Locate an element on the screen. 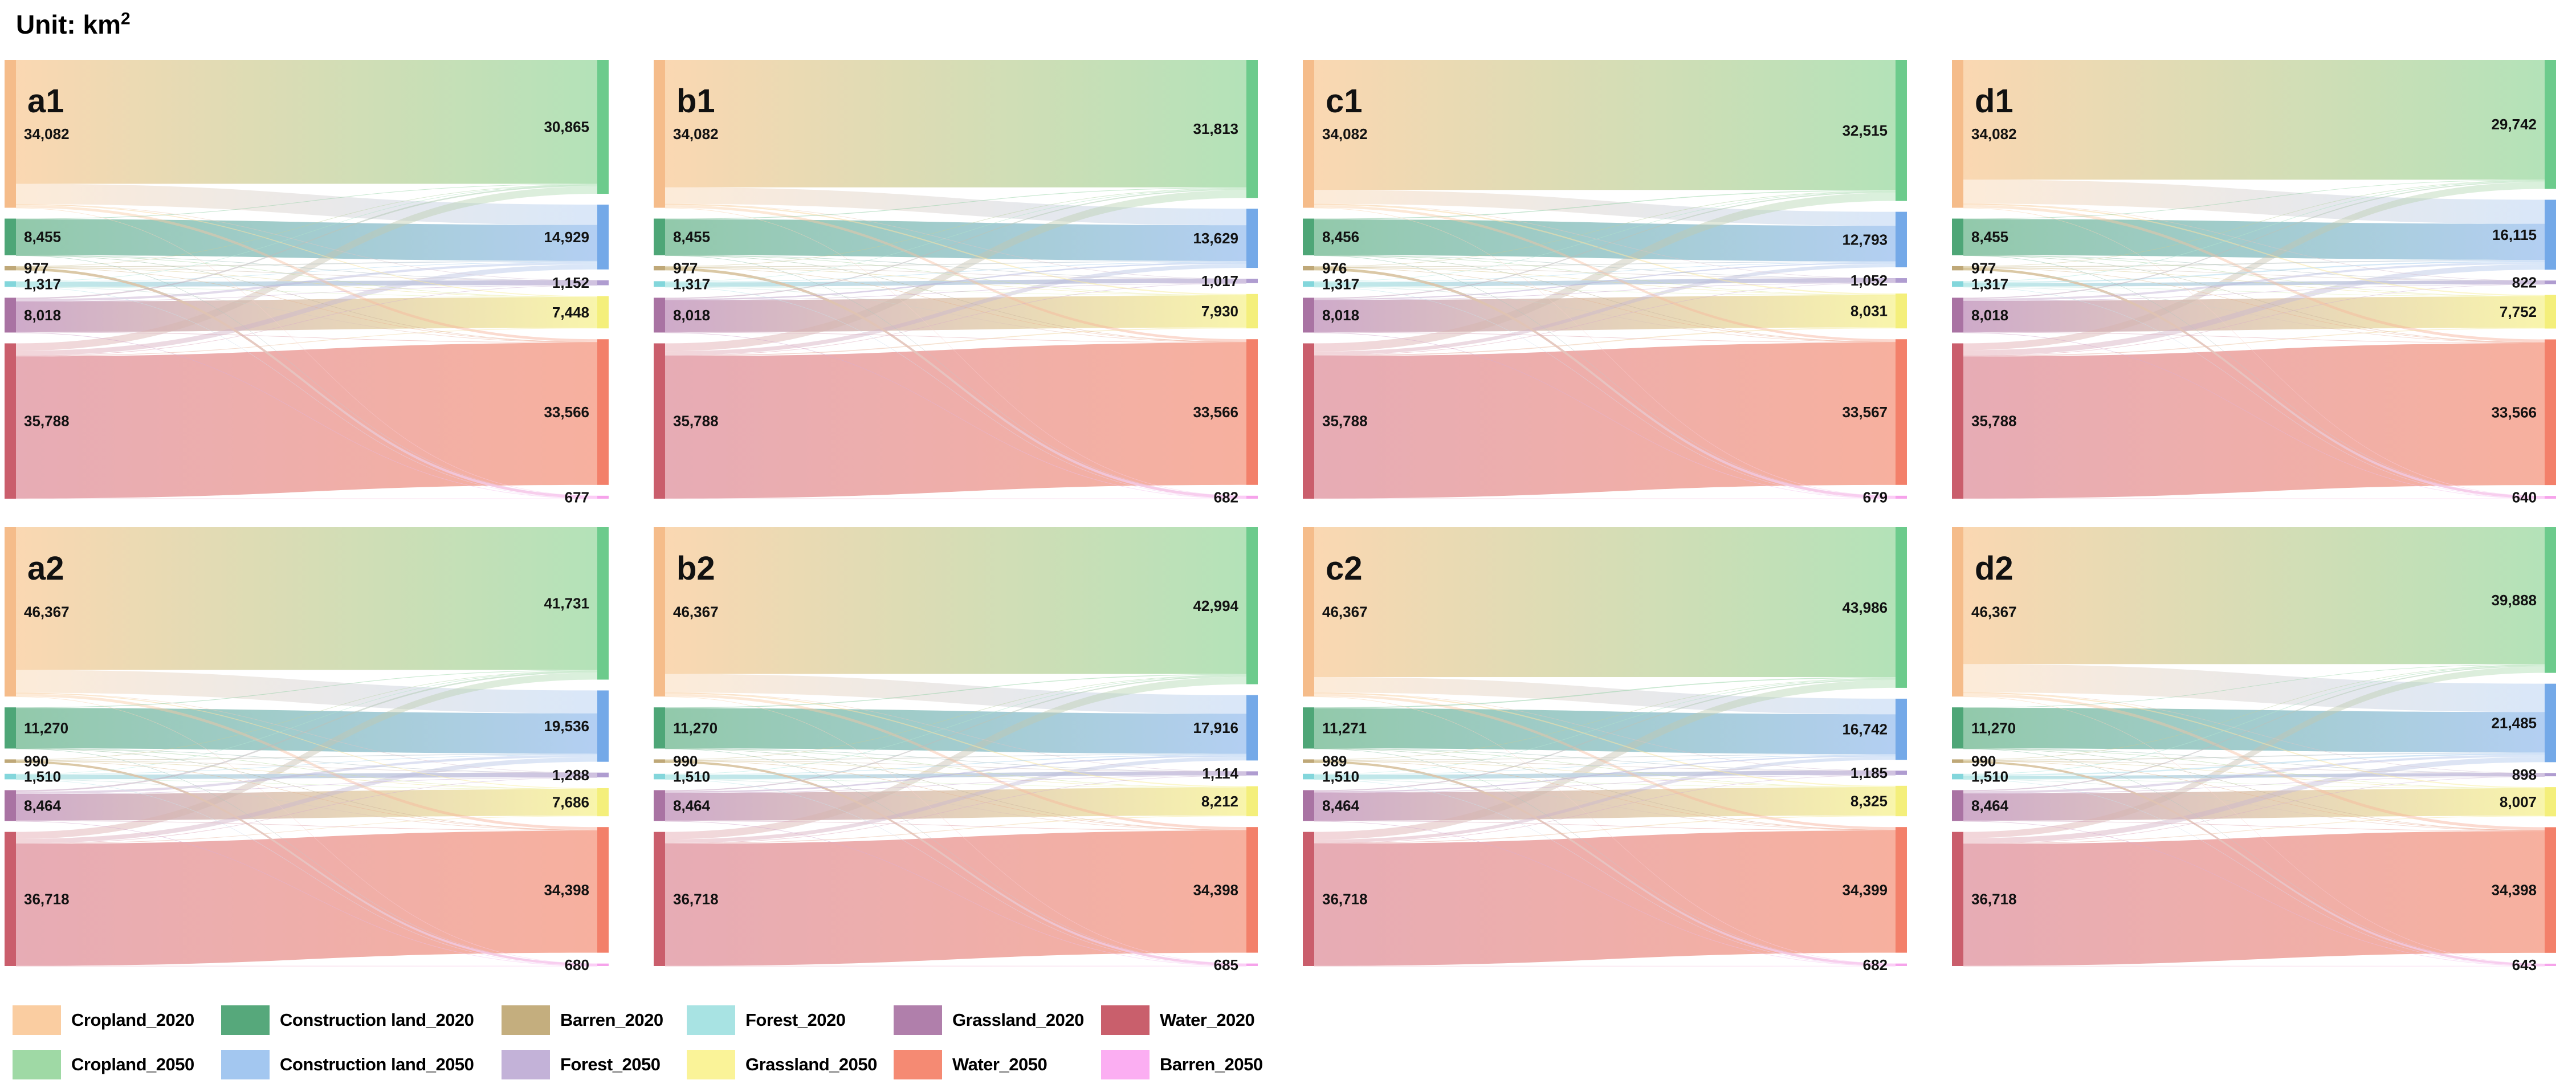 The width and height of the screenshot is (2576, 1084). node-Grassland_2050 is located at coordinates (1252, 802).